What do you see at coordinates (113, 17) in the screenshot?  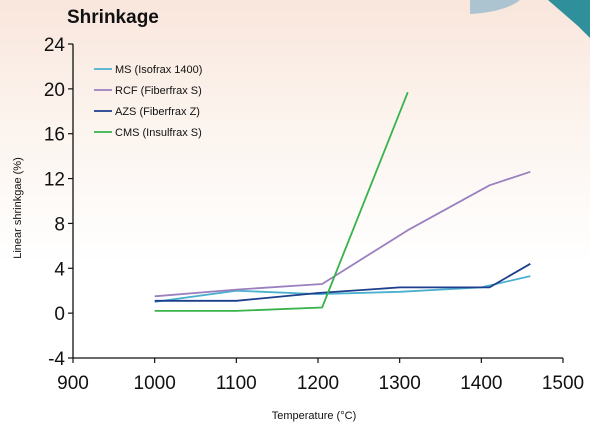 I see `chart-title: Shrinkage` at bounding box center [113, 17].